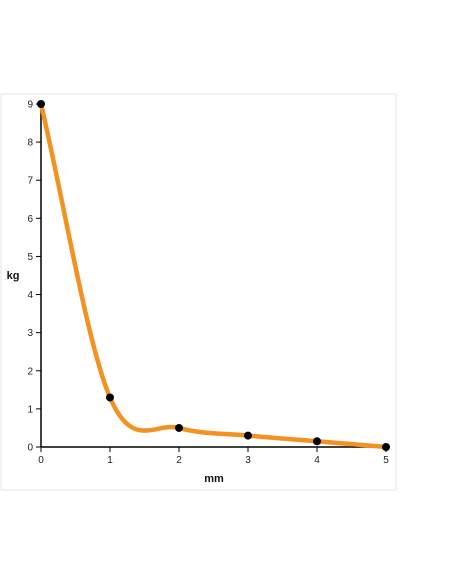 Image resolution: width=452 pixels, height=584 pixels. What do you see at coordinates (13, 276) in the screenshot?
I see `y-axis-title: kg` at bounding box center [13, 276].